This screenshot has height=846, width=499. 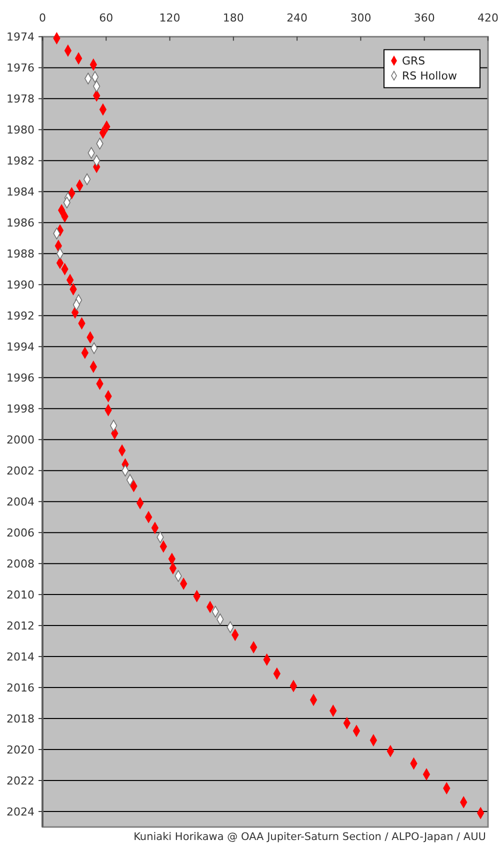 What do you see at coordinates (20, 68) in the screenshot?
I see `y-tick-label: 1976` at bounding box center [20, 68].